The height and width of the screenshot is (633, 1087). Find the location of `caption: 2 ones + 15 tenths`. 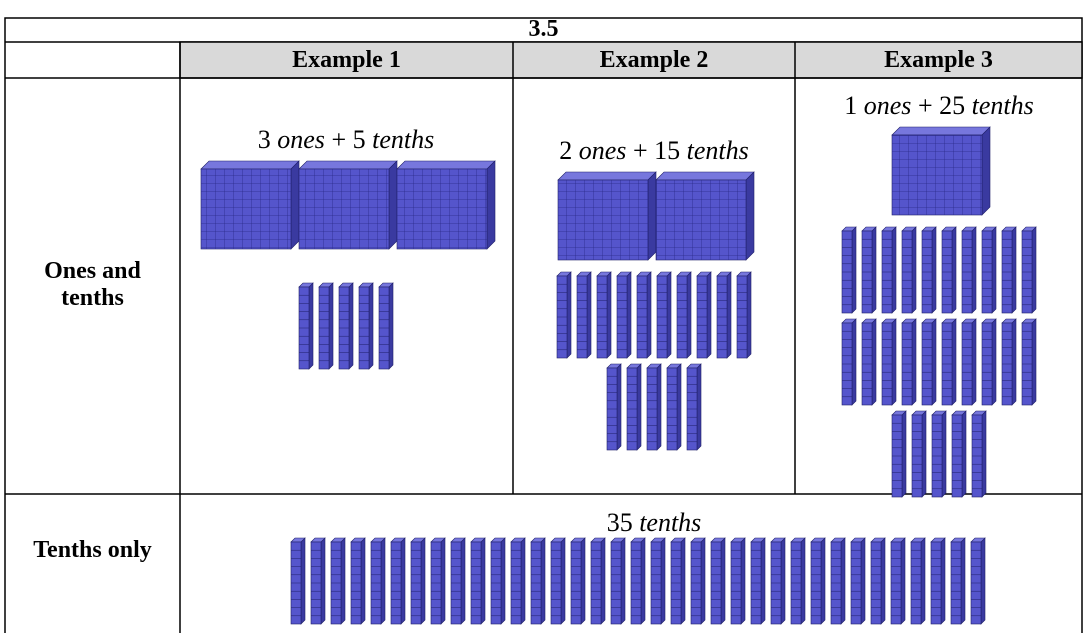

caption: 2 ones + 15 tenths is located at coordinates (654, 151).